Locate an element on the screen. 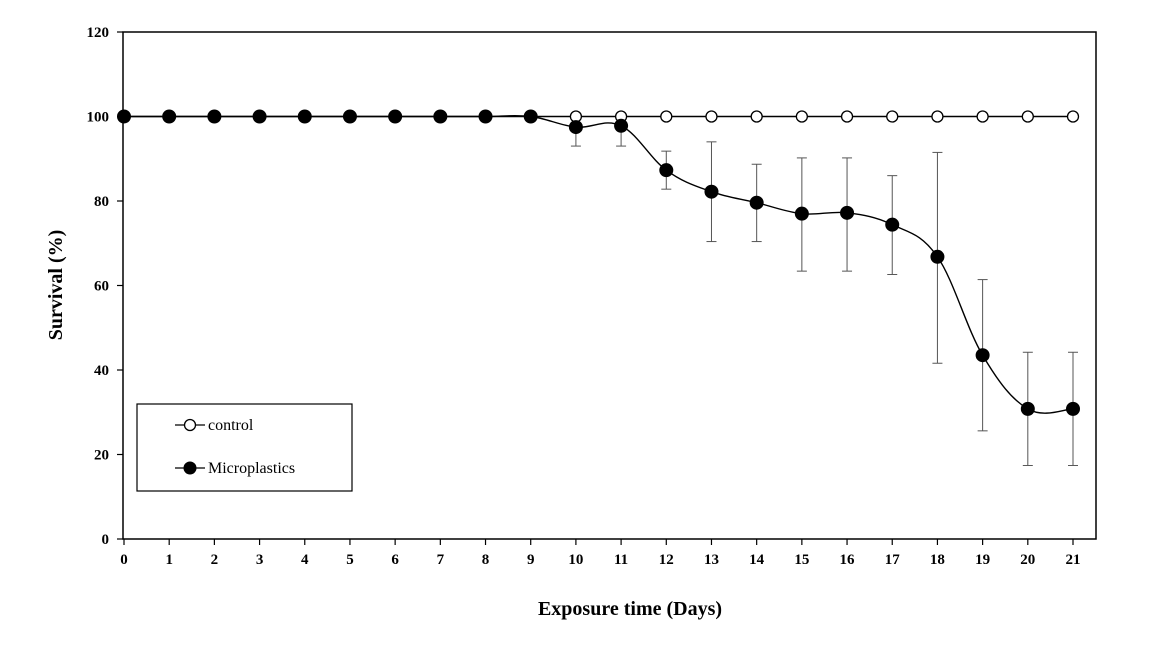 The height and width of the screenshot is (648, 1159). x-tick-label: 19 is located at coordinates (982, 560).